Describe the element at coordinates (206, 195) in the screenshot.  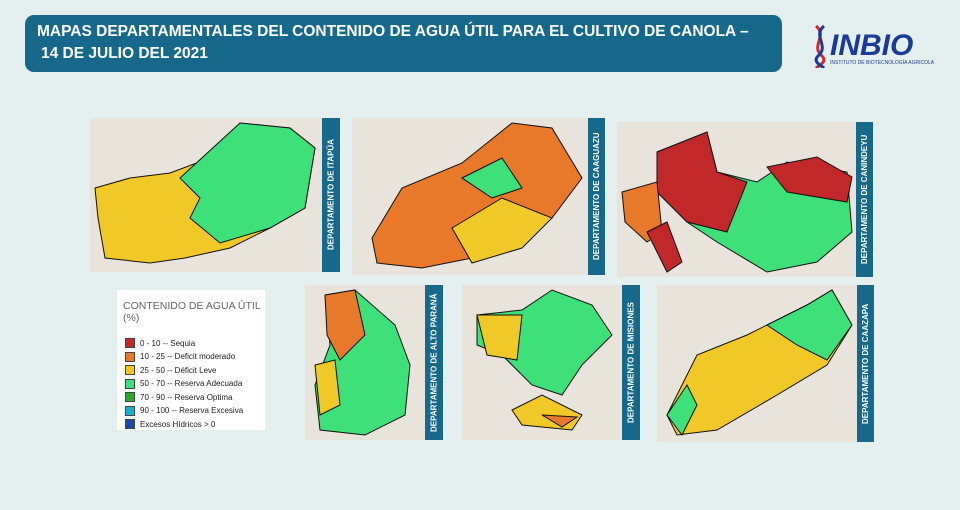
I see `map-itapua` at that location.